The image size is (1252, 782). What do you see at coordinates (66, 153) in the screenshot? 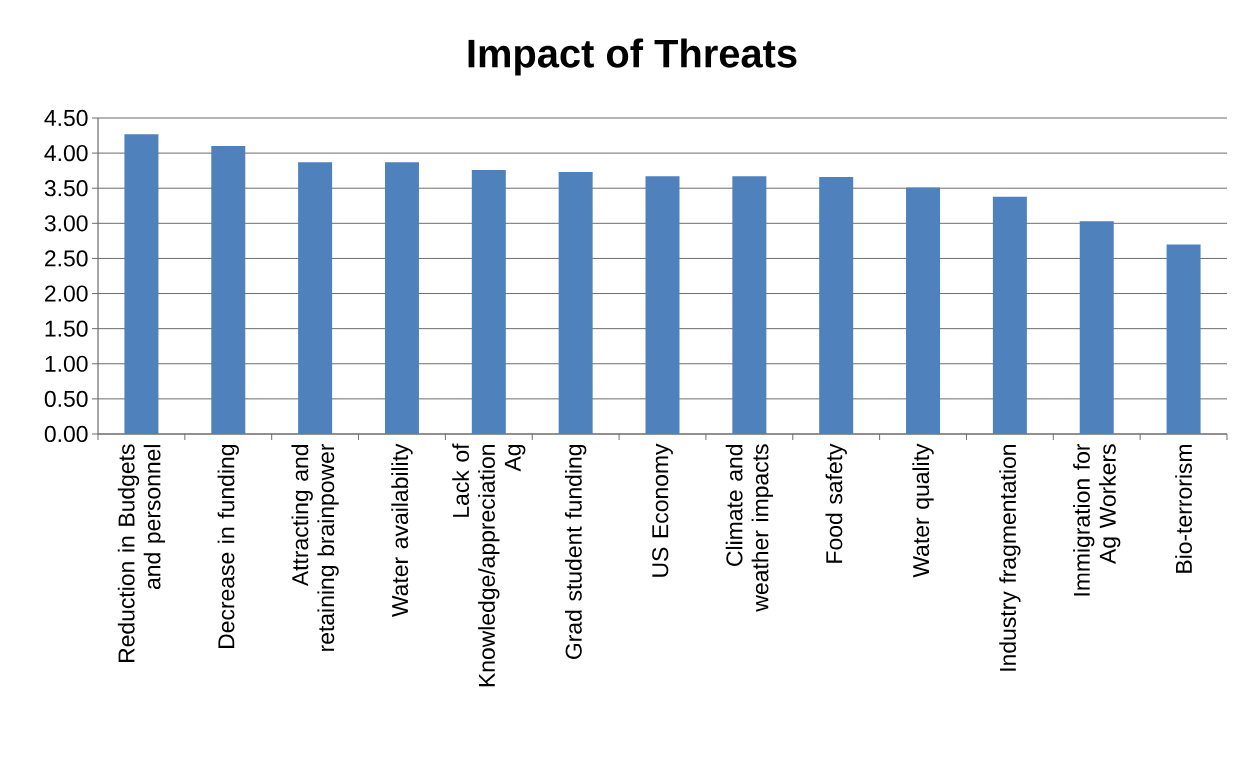
I see `y-tick-label: 4.00` at bounding box center [66, 153].